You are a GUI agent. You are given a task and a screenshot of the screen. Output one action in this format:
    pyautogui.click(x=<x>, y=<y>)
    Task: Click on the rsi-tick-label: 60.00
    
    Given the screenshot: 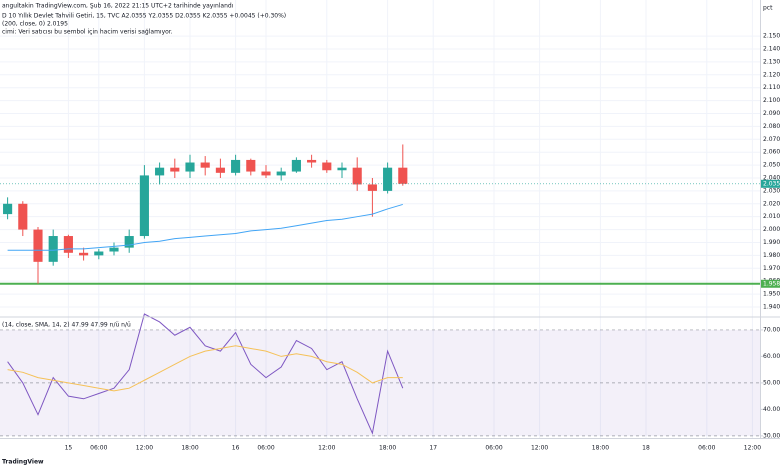 What is the action you would take?
    pyautogui.click(x=771, y=356)
    